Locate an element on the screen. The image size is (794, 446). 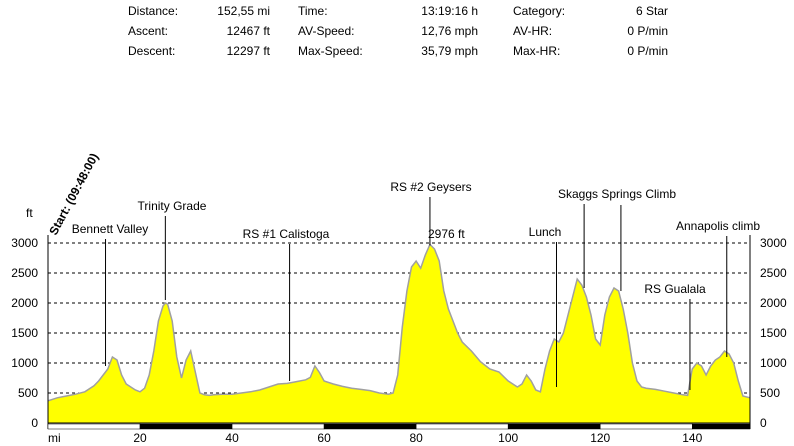
y-tick-label-left: 500 is located at coordinates (28, 393).